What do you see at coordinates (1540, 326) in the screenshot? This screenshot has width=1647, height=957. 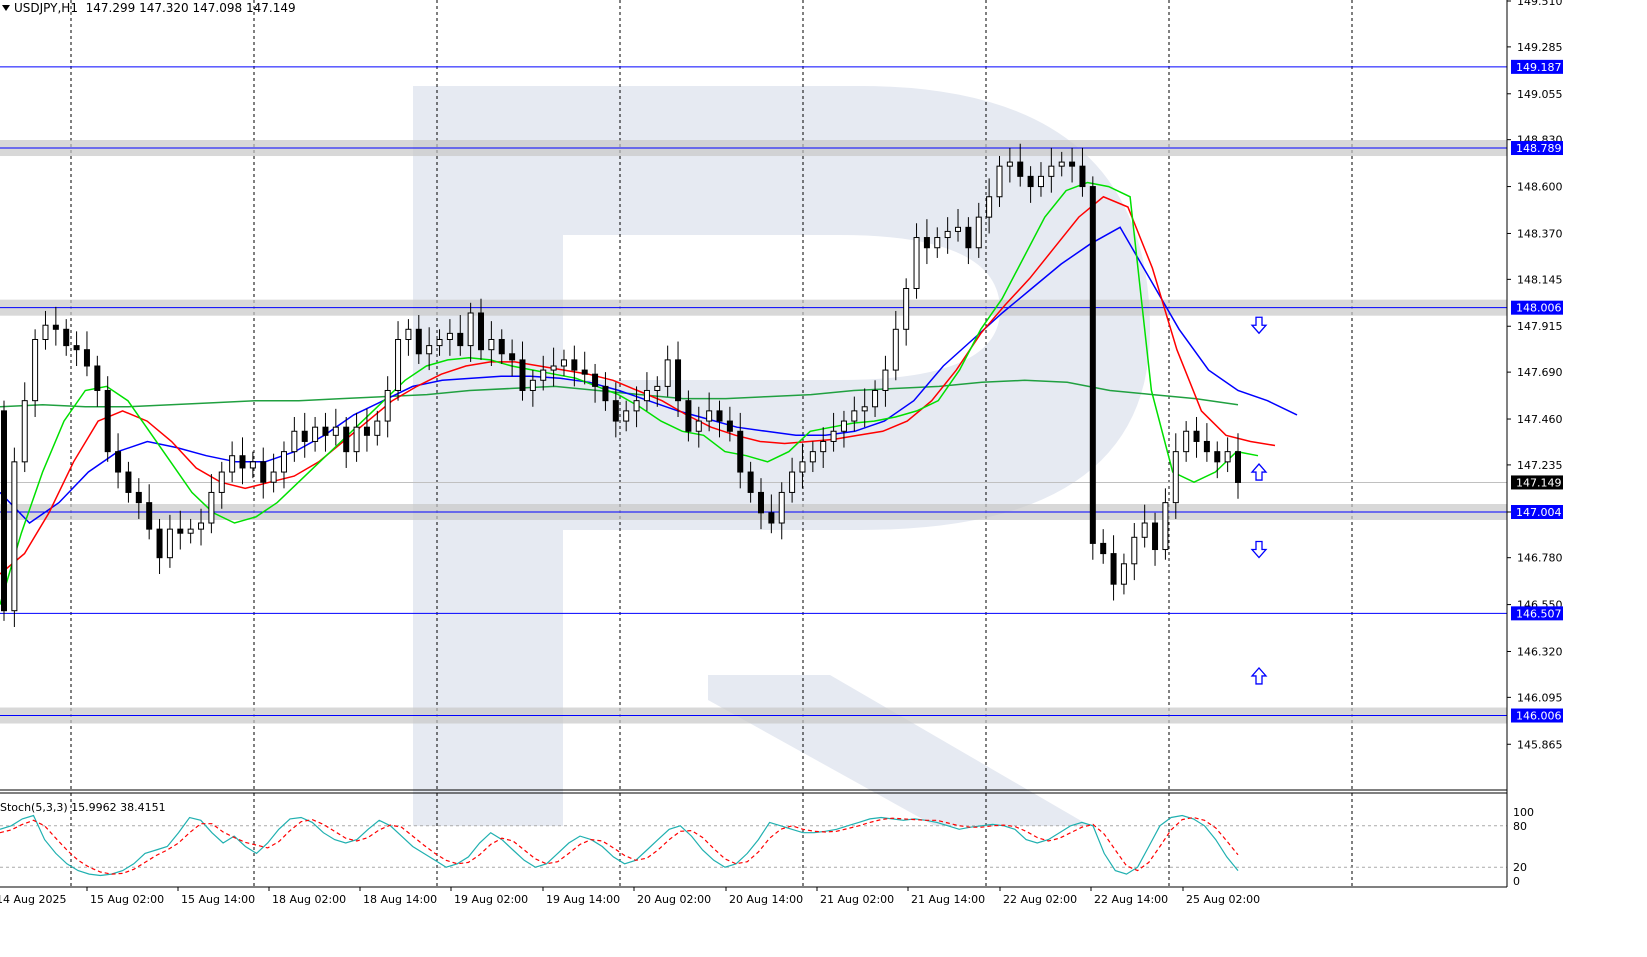 I see `price-tick-label-7: 147.915` at bounding box center [1540, 326].